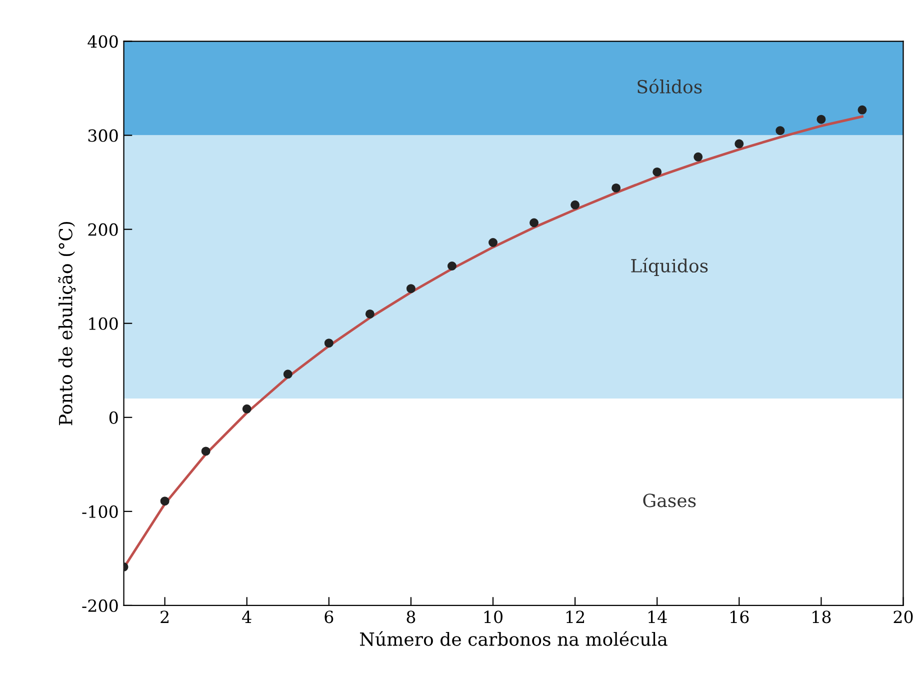  I want to click on y-tick-label: 400, so click(103, 41).